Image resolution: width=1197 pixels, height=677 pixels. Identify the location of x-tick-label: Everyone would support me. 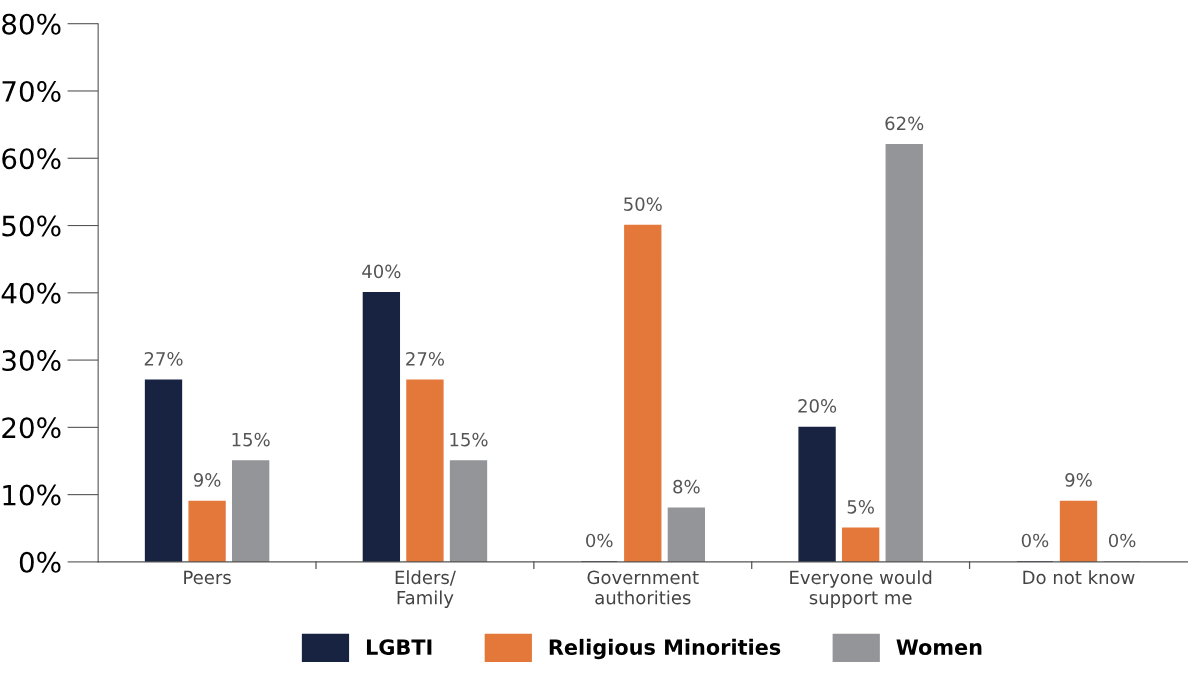
(861, 589).